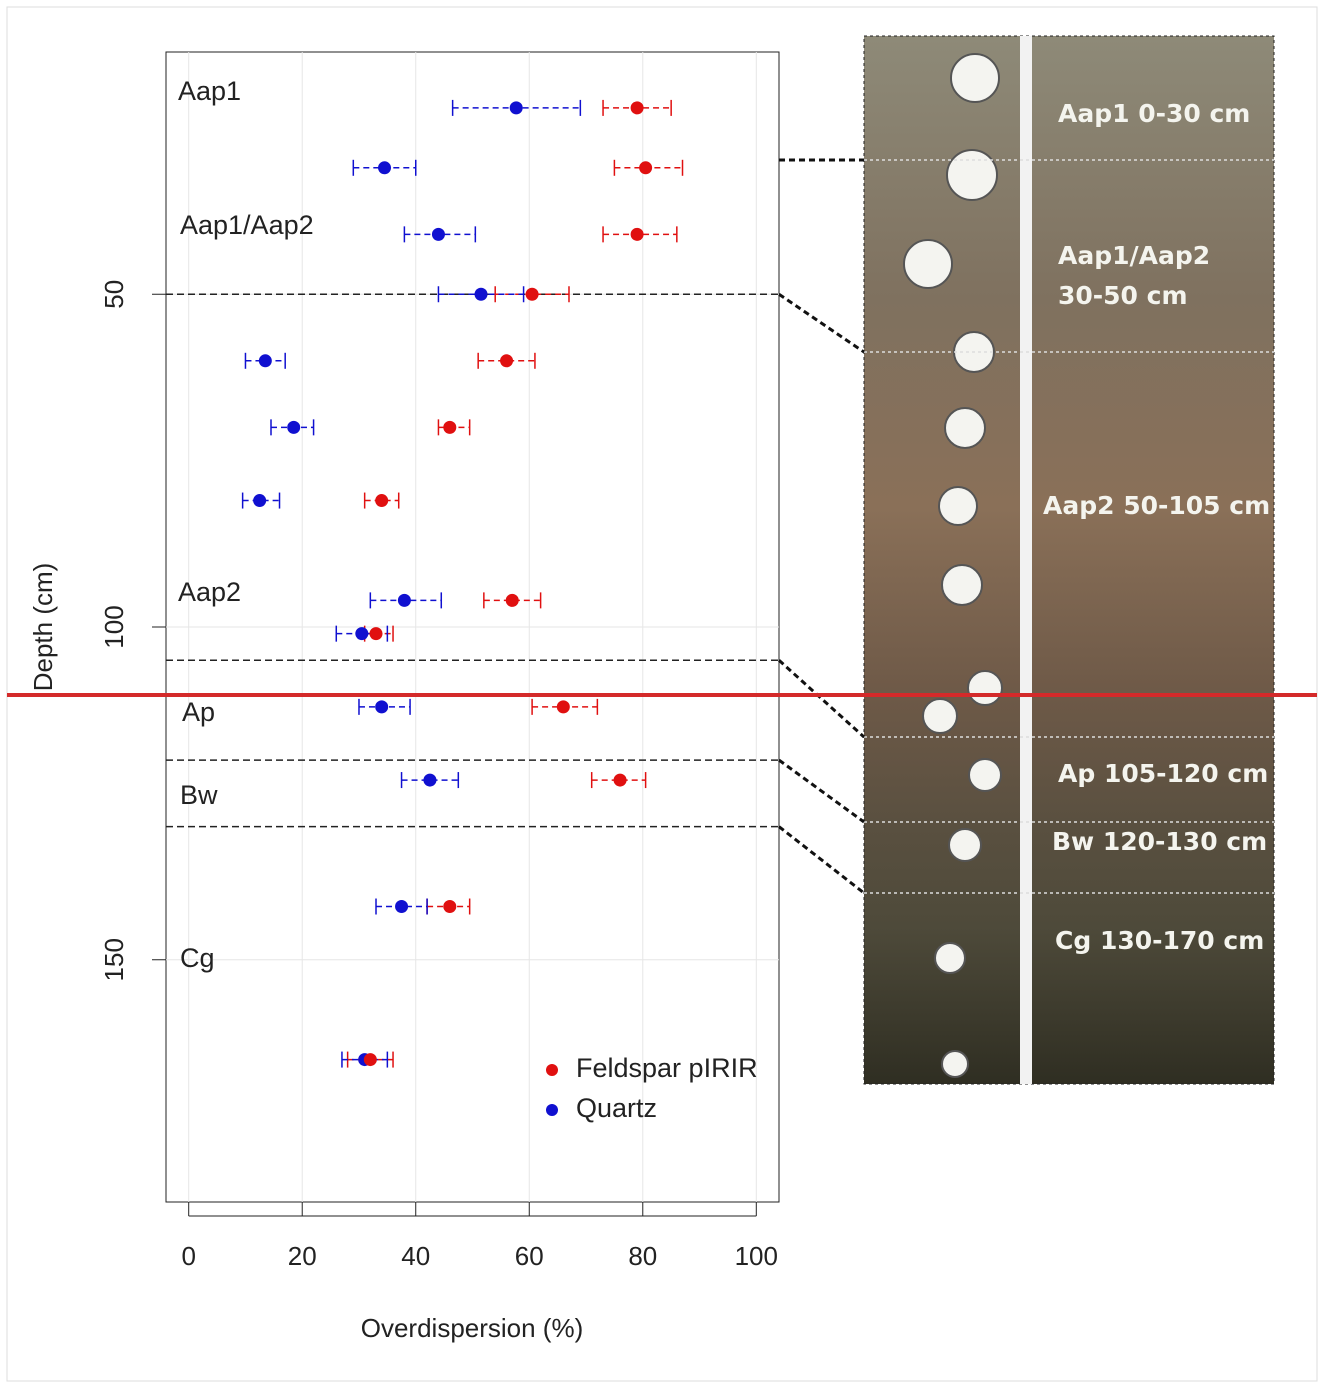 Image resolution: width=1319 pixels, height=1383 pixels. Describe the element at coordinates (197, 958) in the screenshot. I see `horizon-label: Cg` at that location.